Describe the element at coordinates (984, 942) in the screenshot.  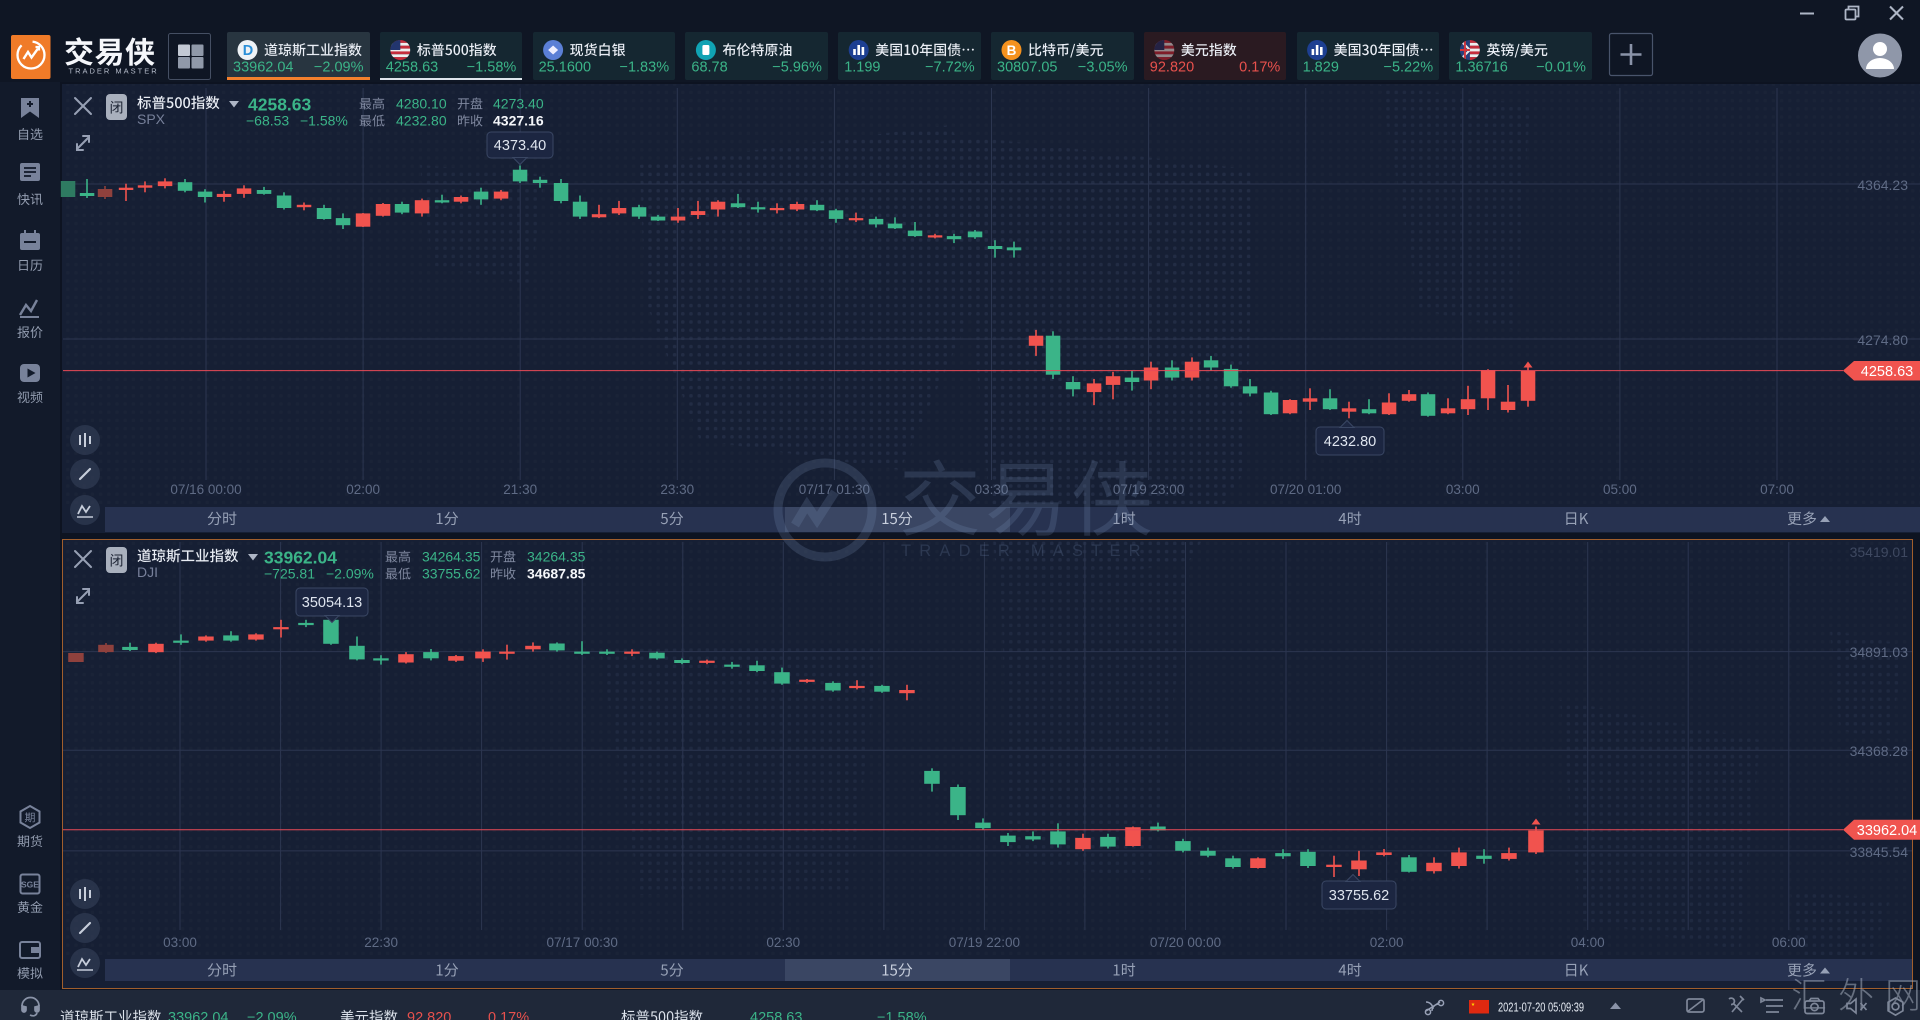
I see `svg-text: 07/19 22:00` at that location.